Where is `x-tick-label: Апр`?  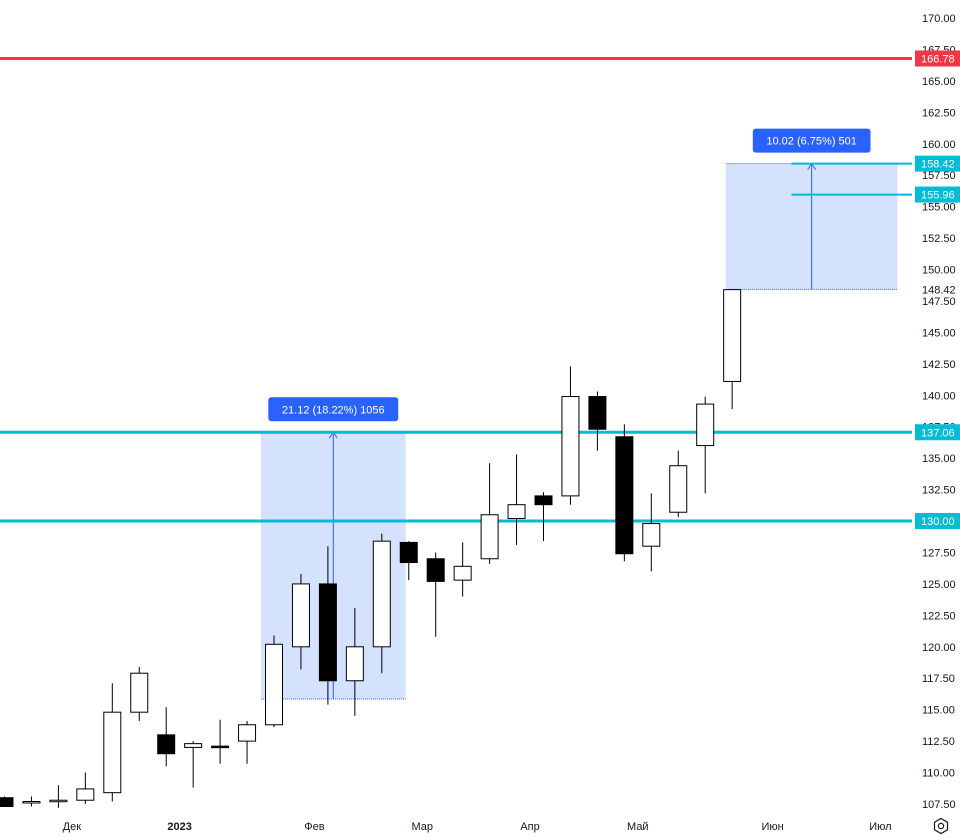 x-tick-label: Апр is located at coordinates (529, 827).